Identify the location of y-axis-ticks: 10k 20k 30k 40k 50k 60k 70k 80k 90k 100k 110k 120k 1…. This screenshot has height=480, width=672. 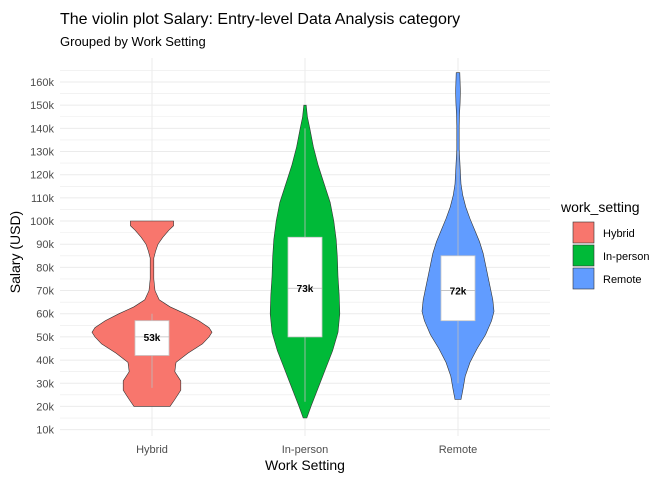
(42, 257).